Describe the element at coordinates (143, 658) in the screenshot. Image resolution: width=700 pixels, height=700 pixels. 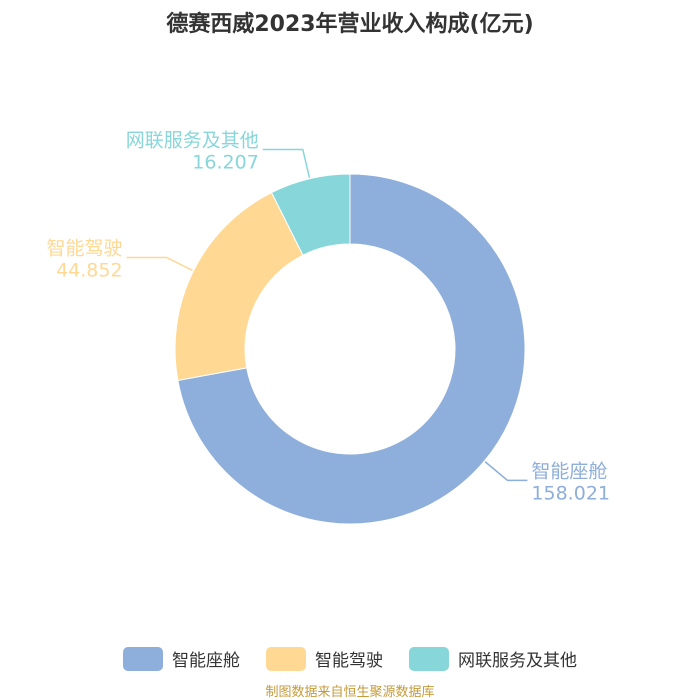
I see `legend-swatch-cockpit` at that location.